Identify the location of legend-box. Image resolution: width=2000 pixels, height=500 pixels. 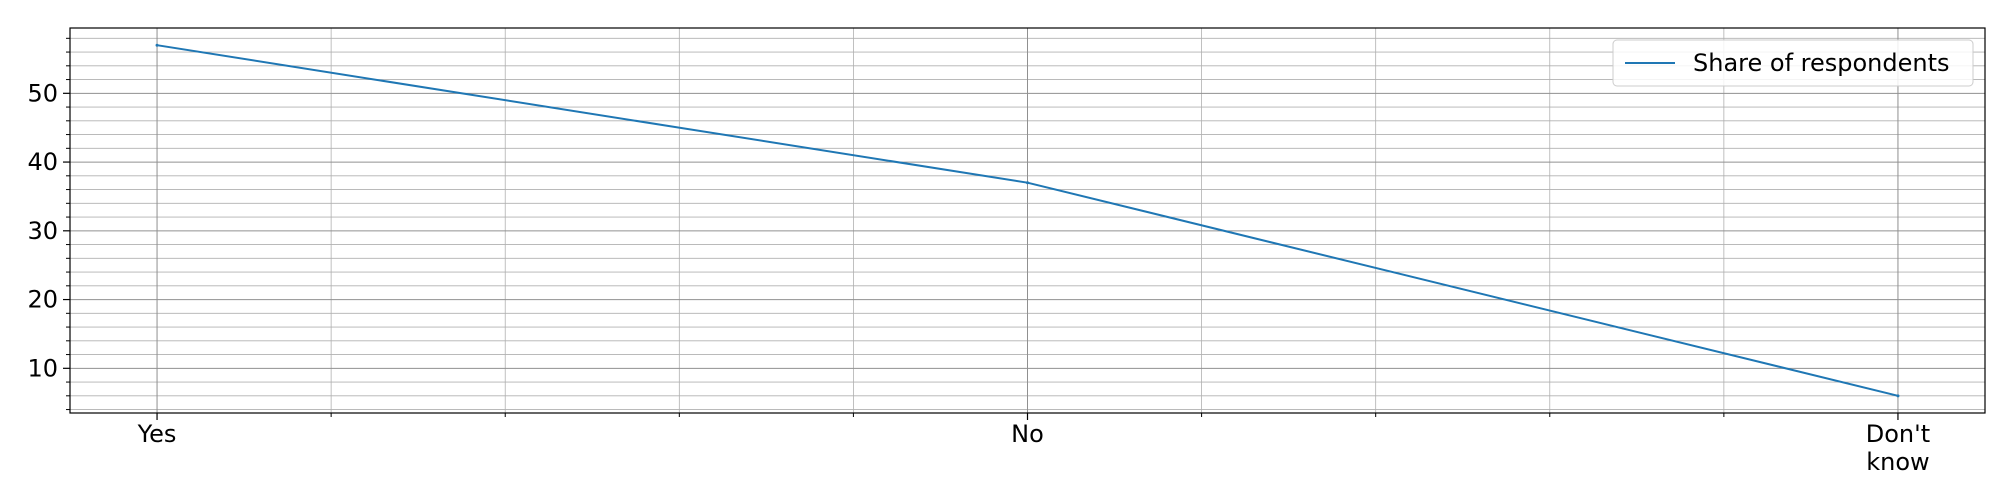
(1793, 63).